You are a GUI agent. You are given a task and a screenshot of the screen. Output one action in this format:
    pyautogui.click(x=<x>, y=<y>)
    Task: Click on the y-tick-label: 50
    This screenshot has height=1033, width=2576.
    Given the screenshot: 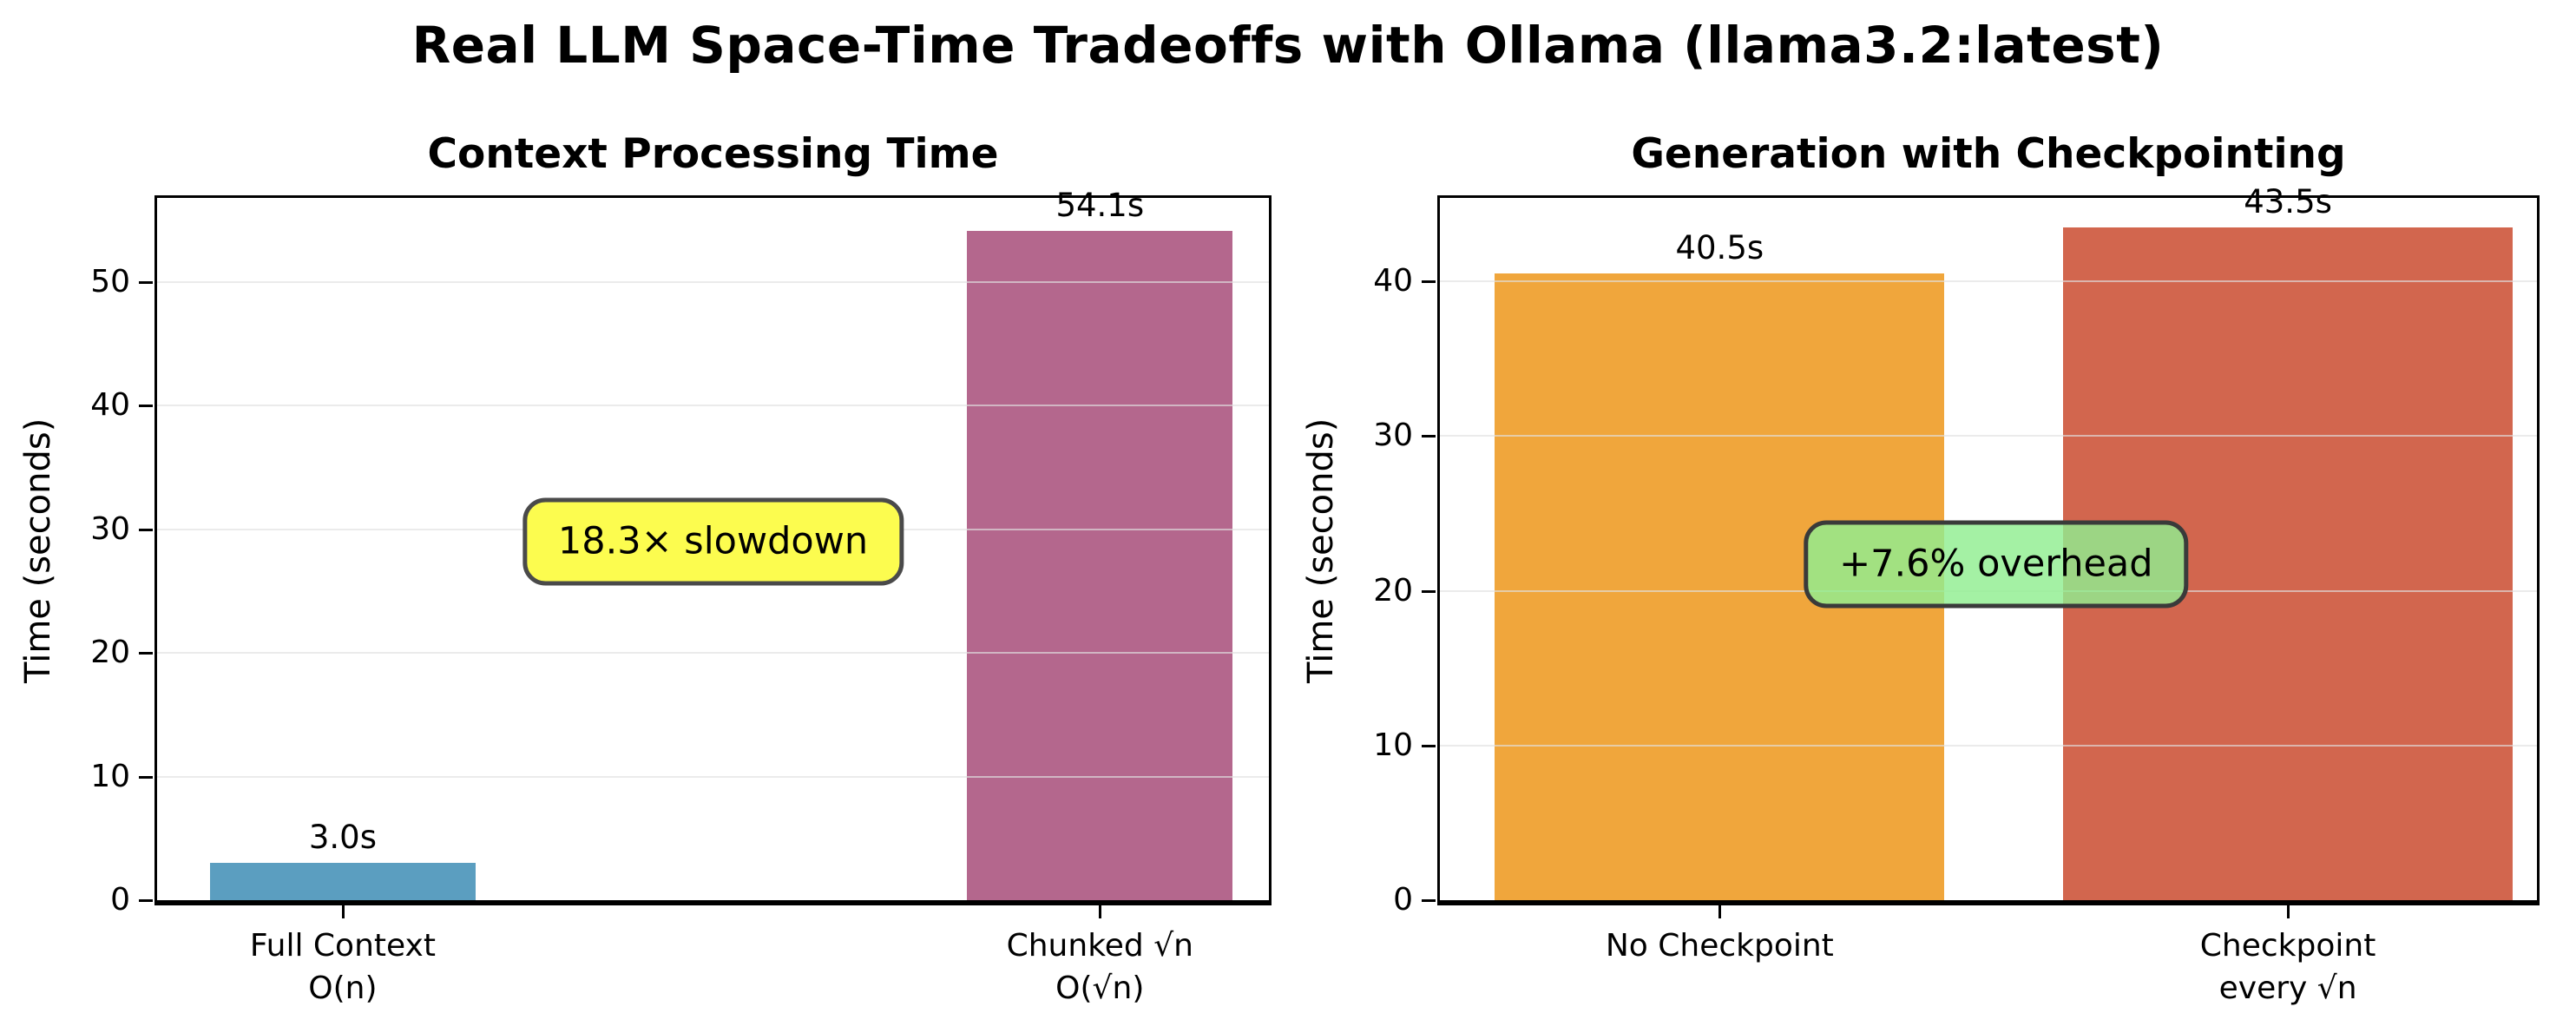 What is the action you would take?
    pyautogui.click(x=110, y=281)
    